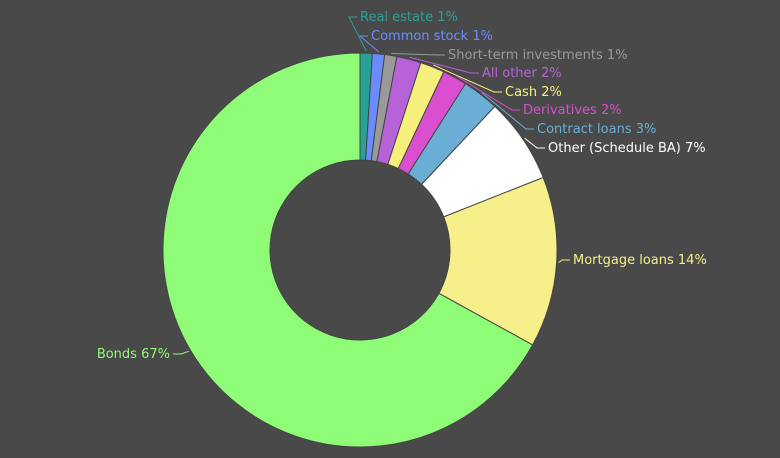  Describe the element at coordinates (420, 36) in the screenshot. I see `label-name: Common stock` at that location.